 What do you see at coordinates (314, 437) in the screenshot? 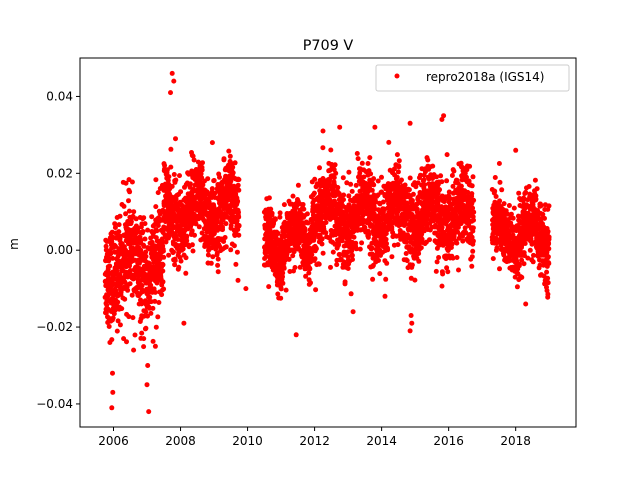
I see `x-axis-ticks: 2006 2008 2010 2012 2014 2016 2018` at bounding box center [314, 437].